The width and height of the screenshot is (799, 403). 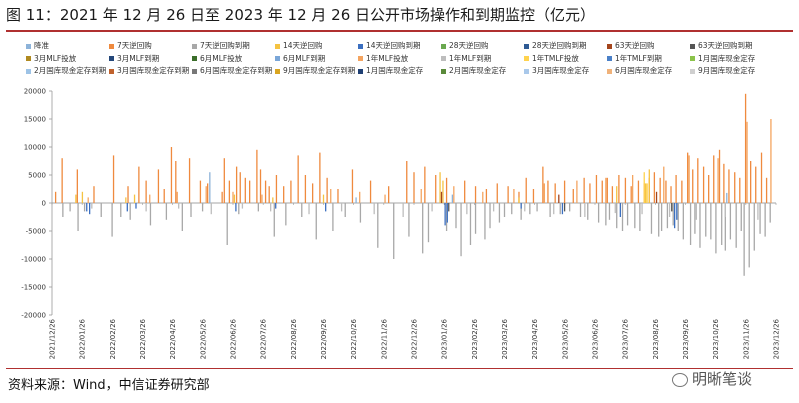 What do you see at coordinates (777, 338) in the screenshot?
I see `x-tick-label: 2023/12/26` at bounding box center [777, 338].